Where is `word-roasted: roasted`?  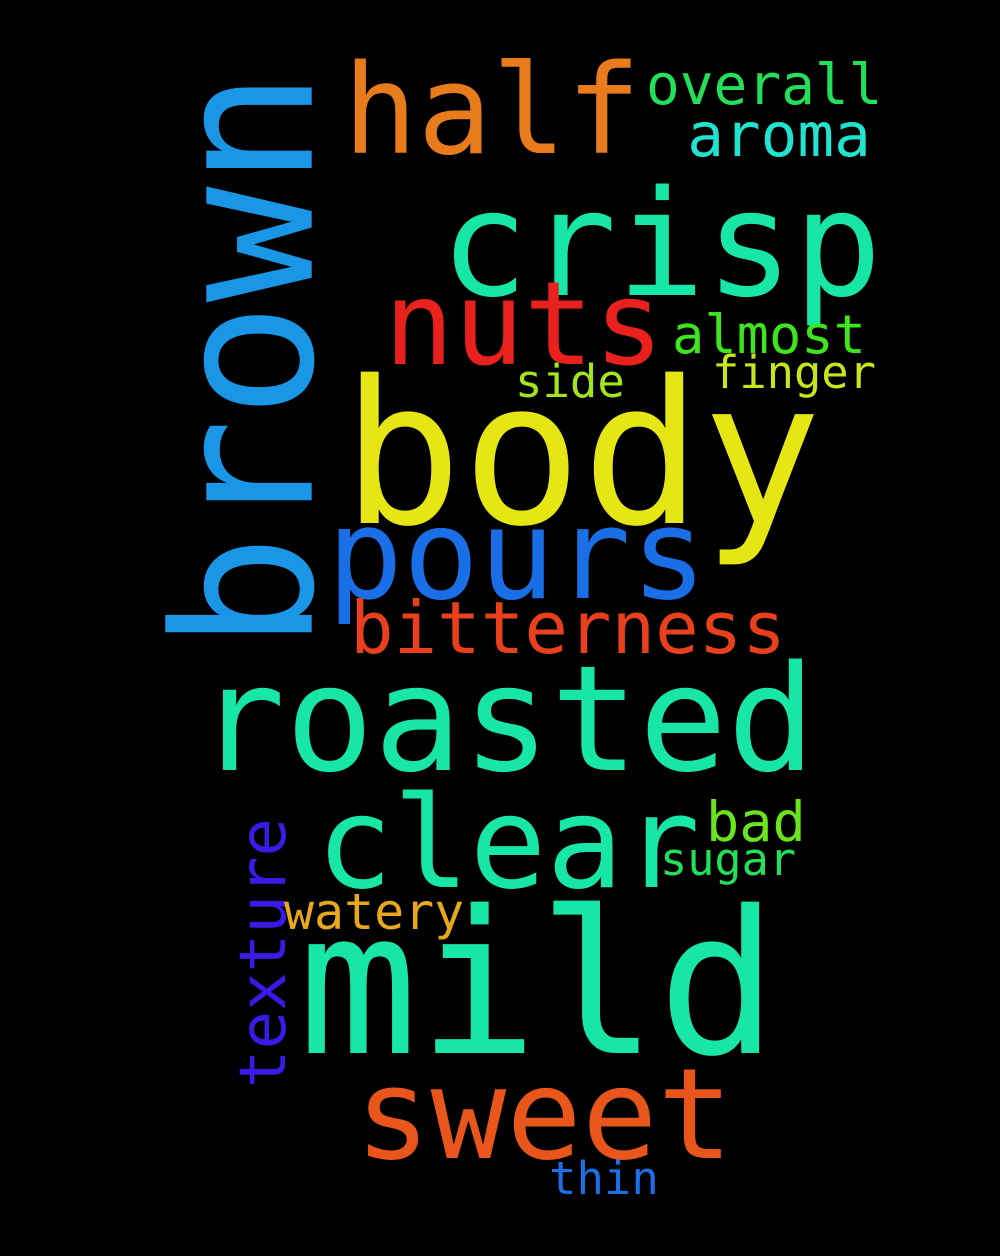
word-roasted: roasted is located at coordinates (506, 719).